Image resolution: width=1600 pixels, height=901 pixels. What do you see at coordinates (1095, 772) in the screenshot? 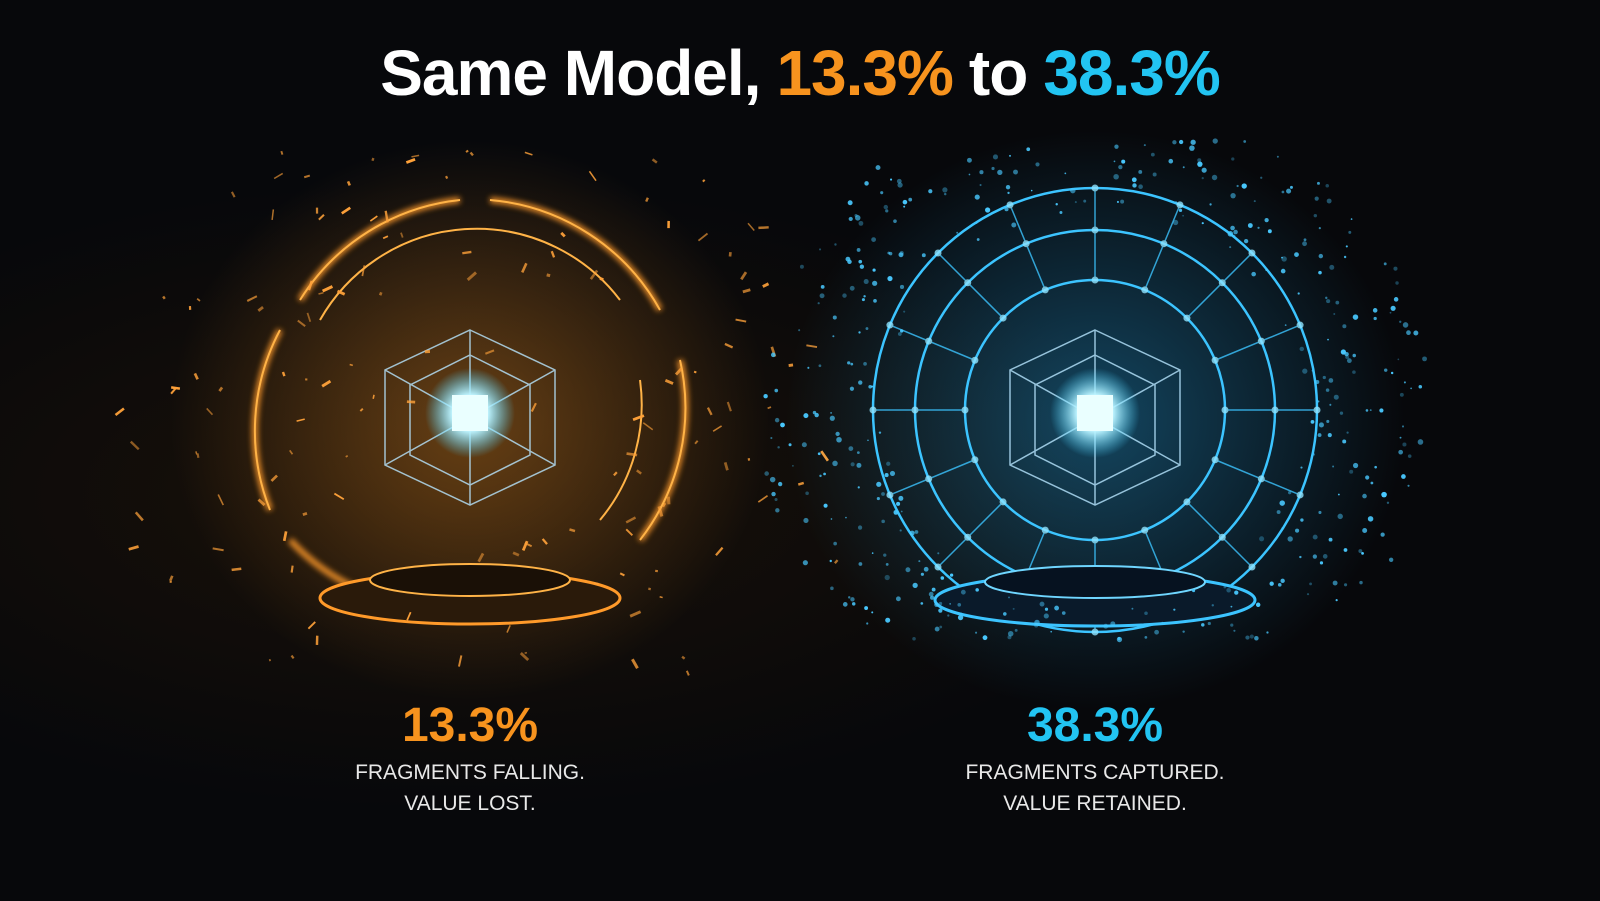
I see `panel-caption: FRAGMENTS CAPTURED.` at bounding box center [1095, 772].